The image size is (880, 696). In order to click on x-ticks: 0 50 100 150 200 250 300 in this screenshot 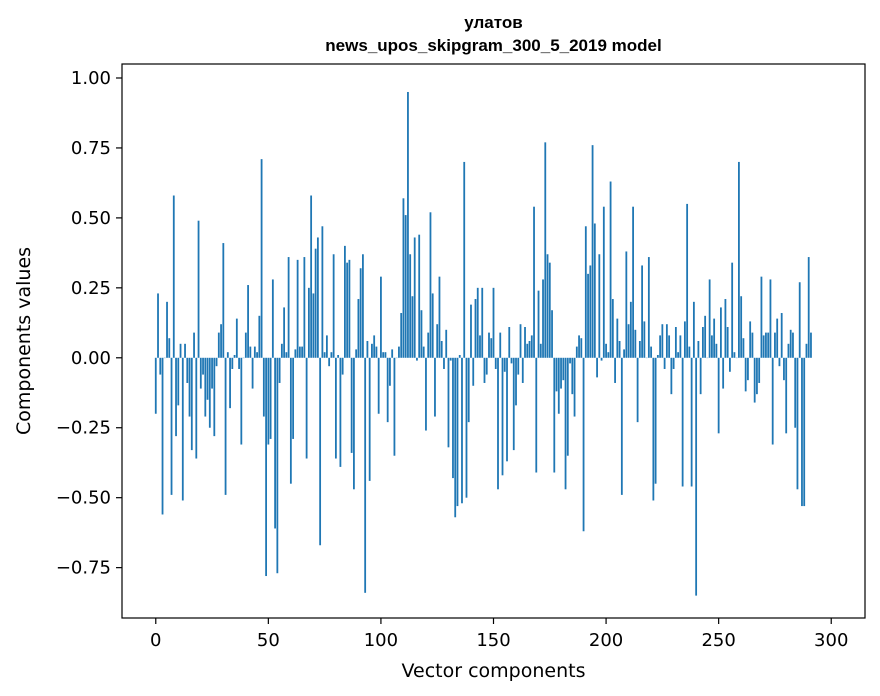, I will do `click(499, 634)`.